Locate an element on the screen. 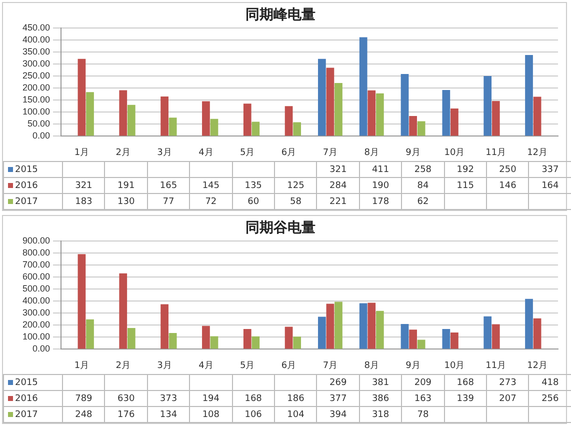 The width and height of the screenshot is (571, 435). data-label: 139 is located at coordinates (465, 398).